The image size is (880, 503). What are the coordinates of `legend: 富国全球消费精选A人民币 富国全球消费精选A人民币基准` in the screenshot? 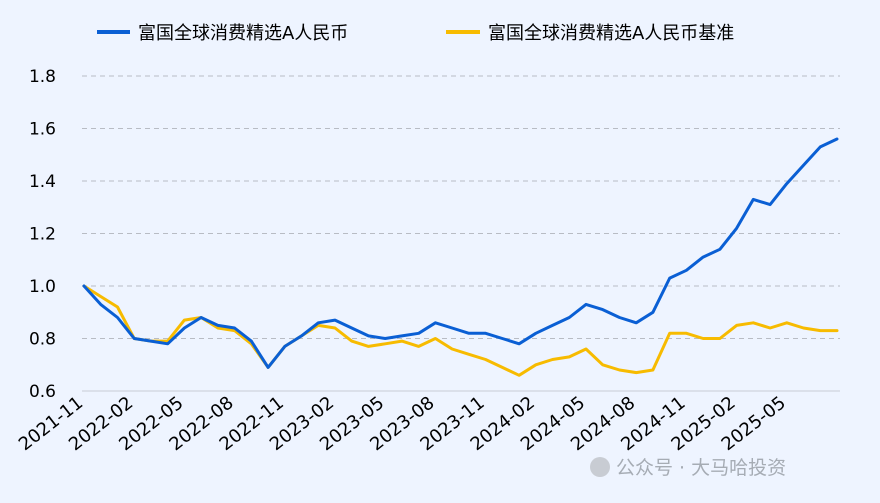 It's located at (415, 33).